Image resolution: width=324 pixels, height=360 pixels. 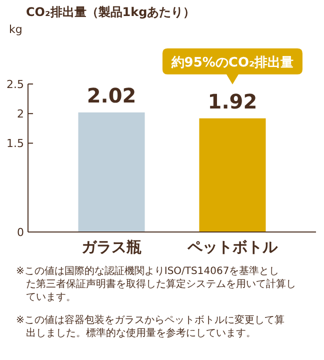 I want to click on chart-title: CO₂排出量（製品1kgあたり）, so click(x=111, y=12).